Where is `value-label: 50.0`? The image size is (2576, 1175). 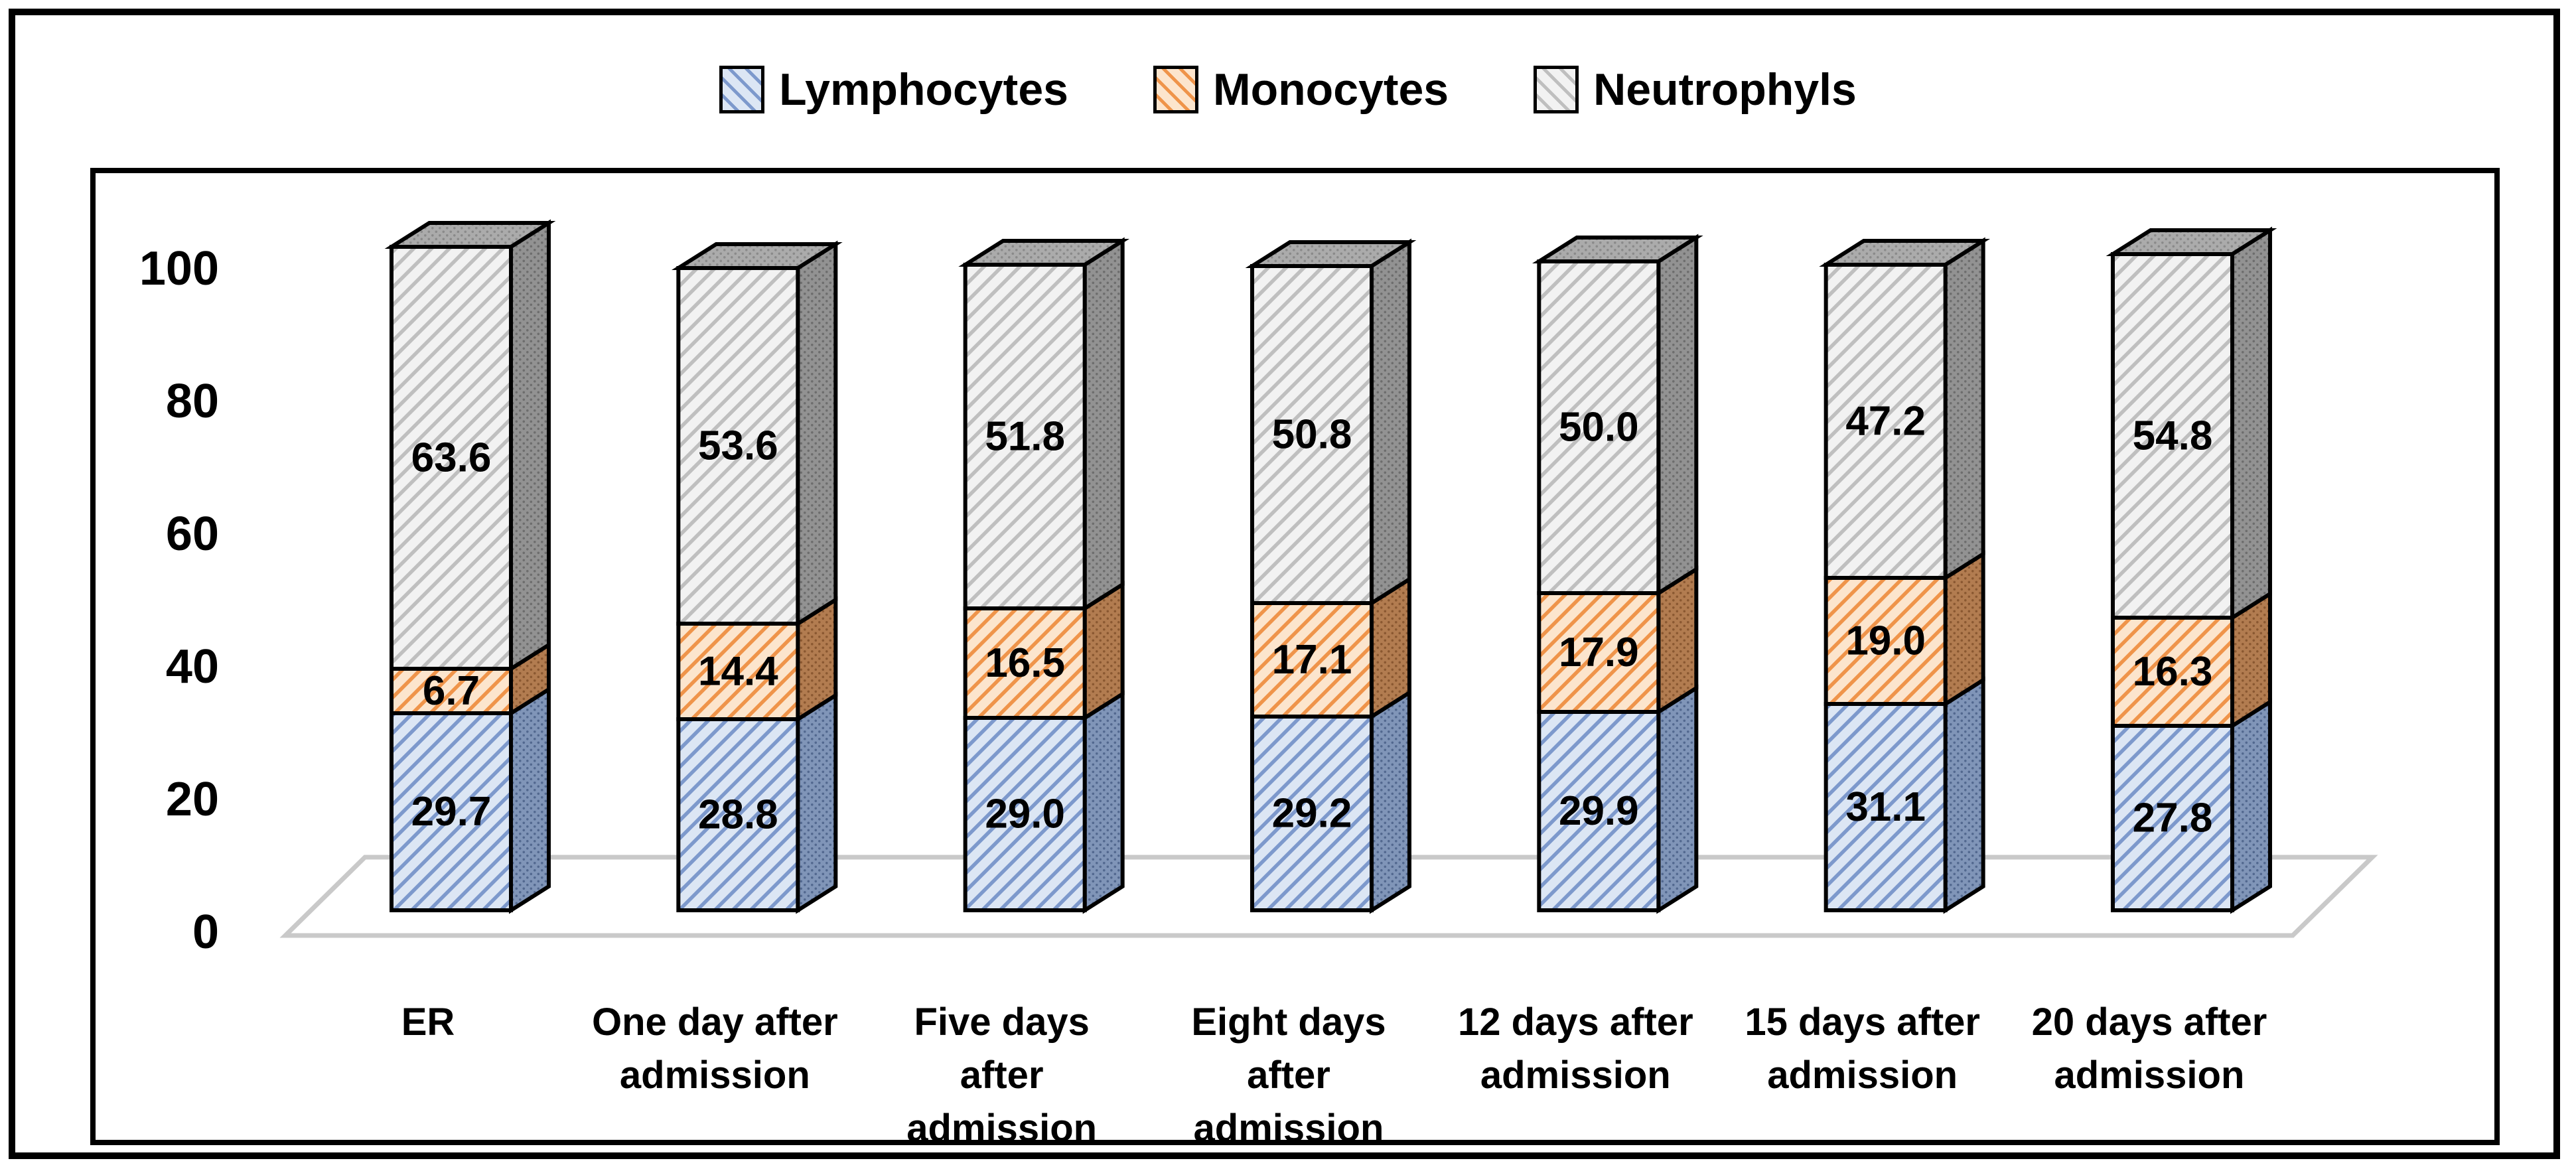
value-label: 50.0 is located at coordinates (1599, 427).